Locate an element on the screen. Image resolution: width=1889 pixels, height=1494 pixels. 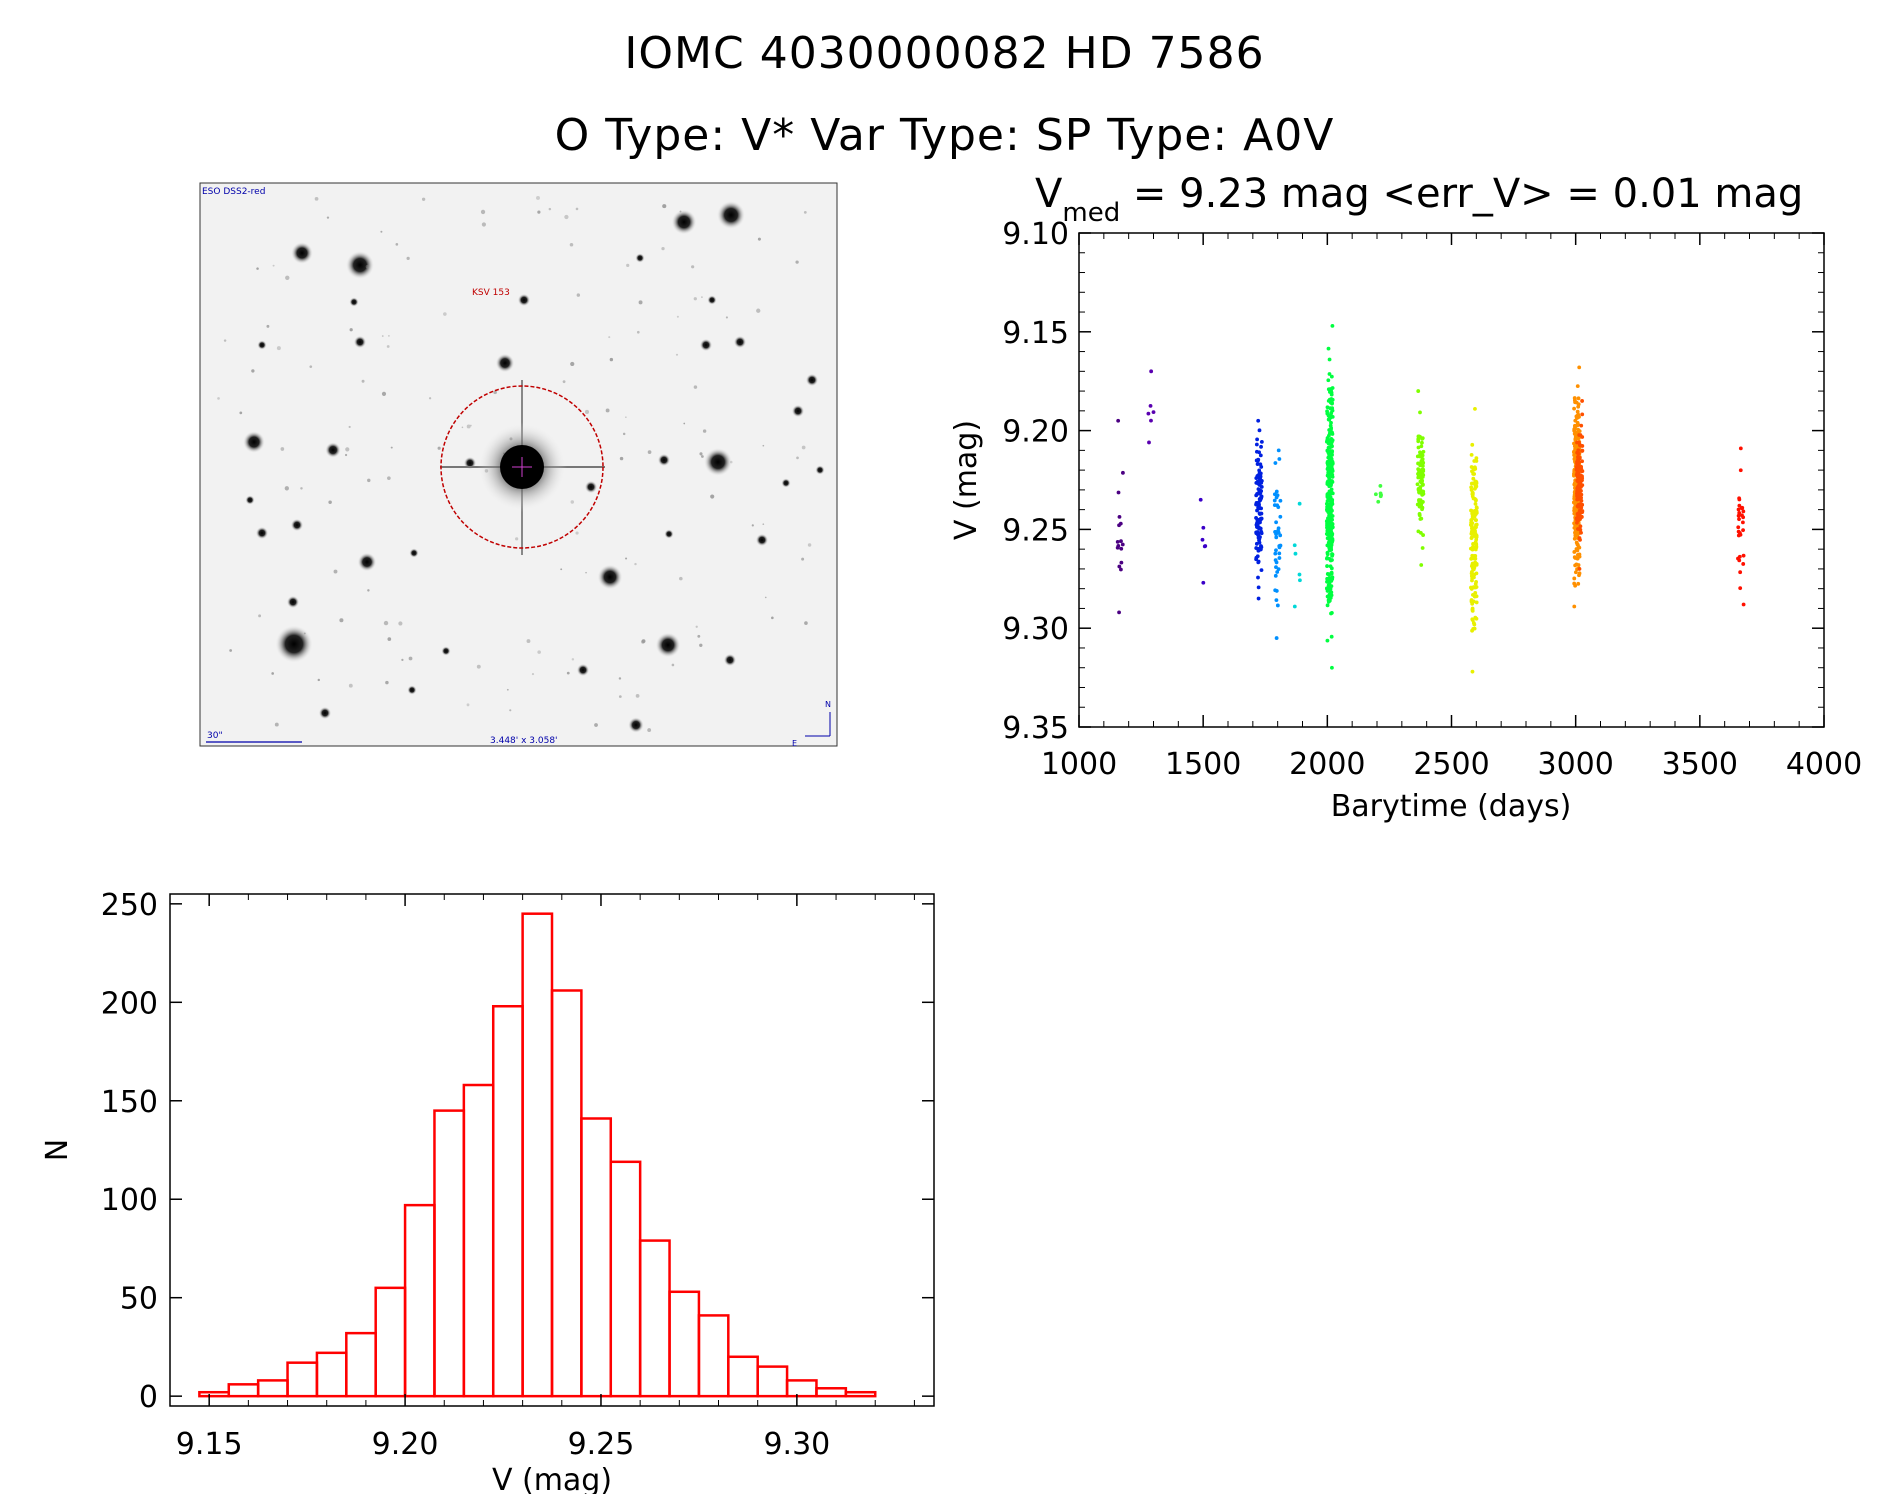
page-title: IOMC 4030000082 HD 7586 is located at coordinates (944, 53).